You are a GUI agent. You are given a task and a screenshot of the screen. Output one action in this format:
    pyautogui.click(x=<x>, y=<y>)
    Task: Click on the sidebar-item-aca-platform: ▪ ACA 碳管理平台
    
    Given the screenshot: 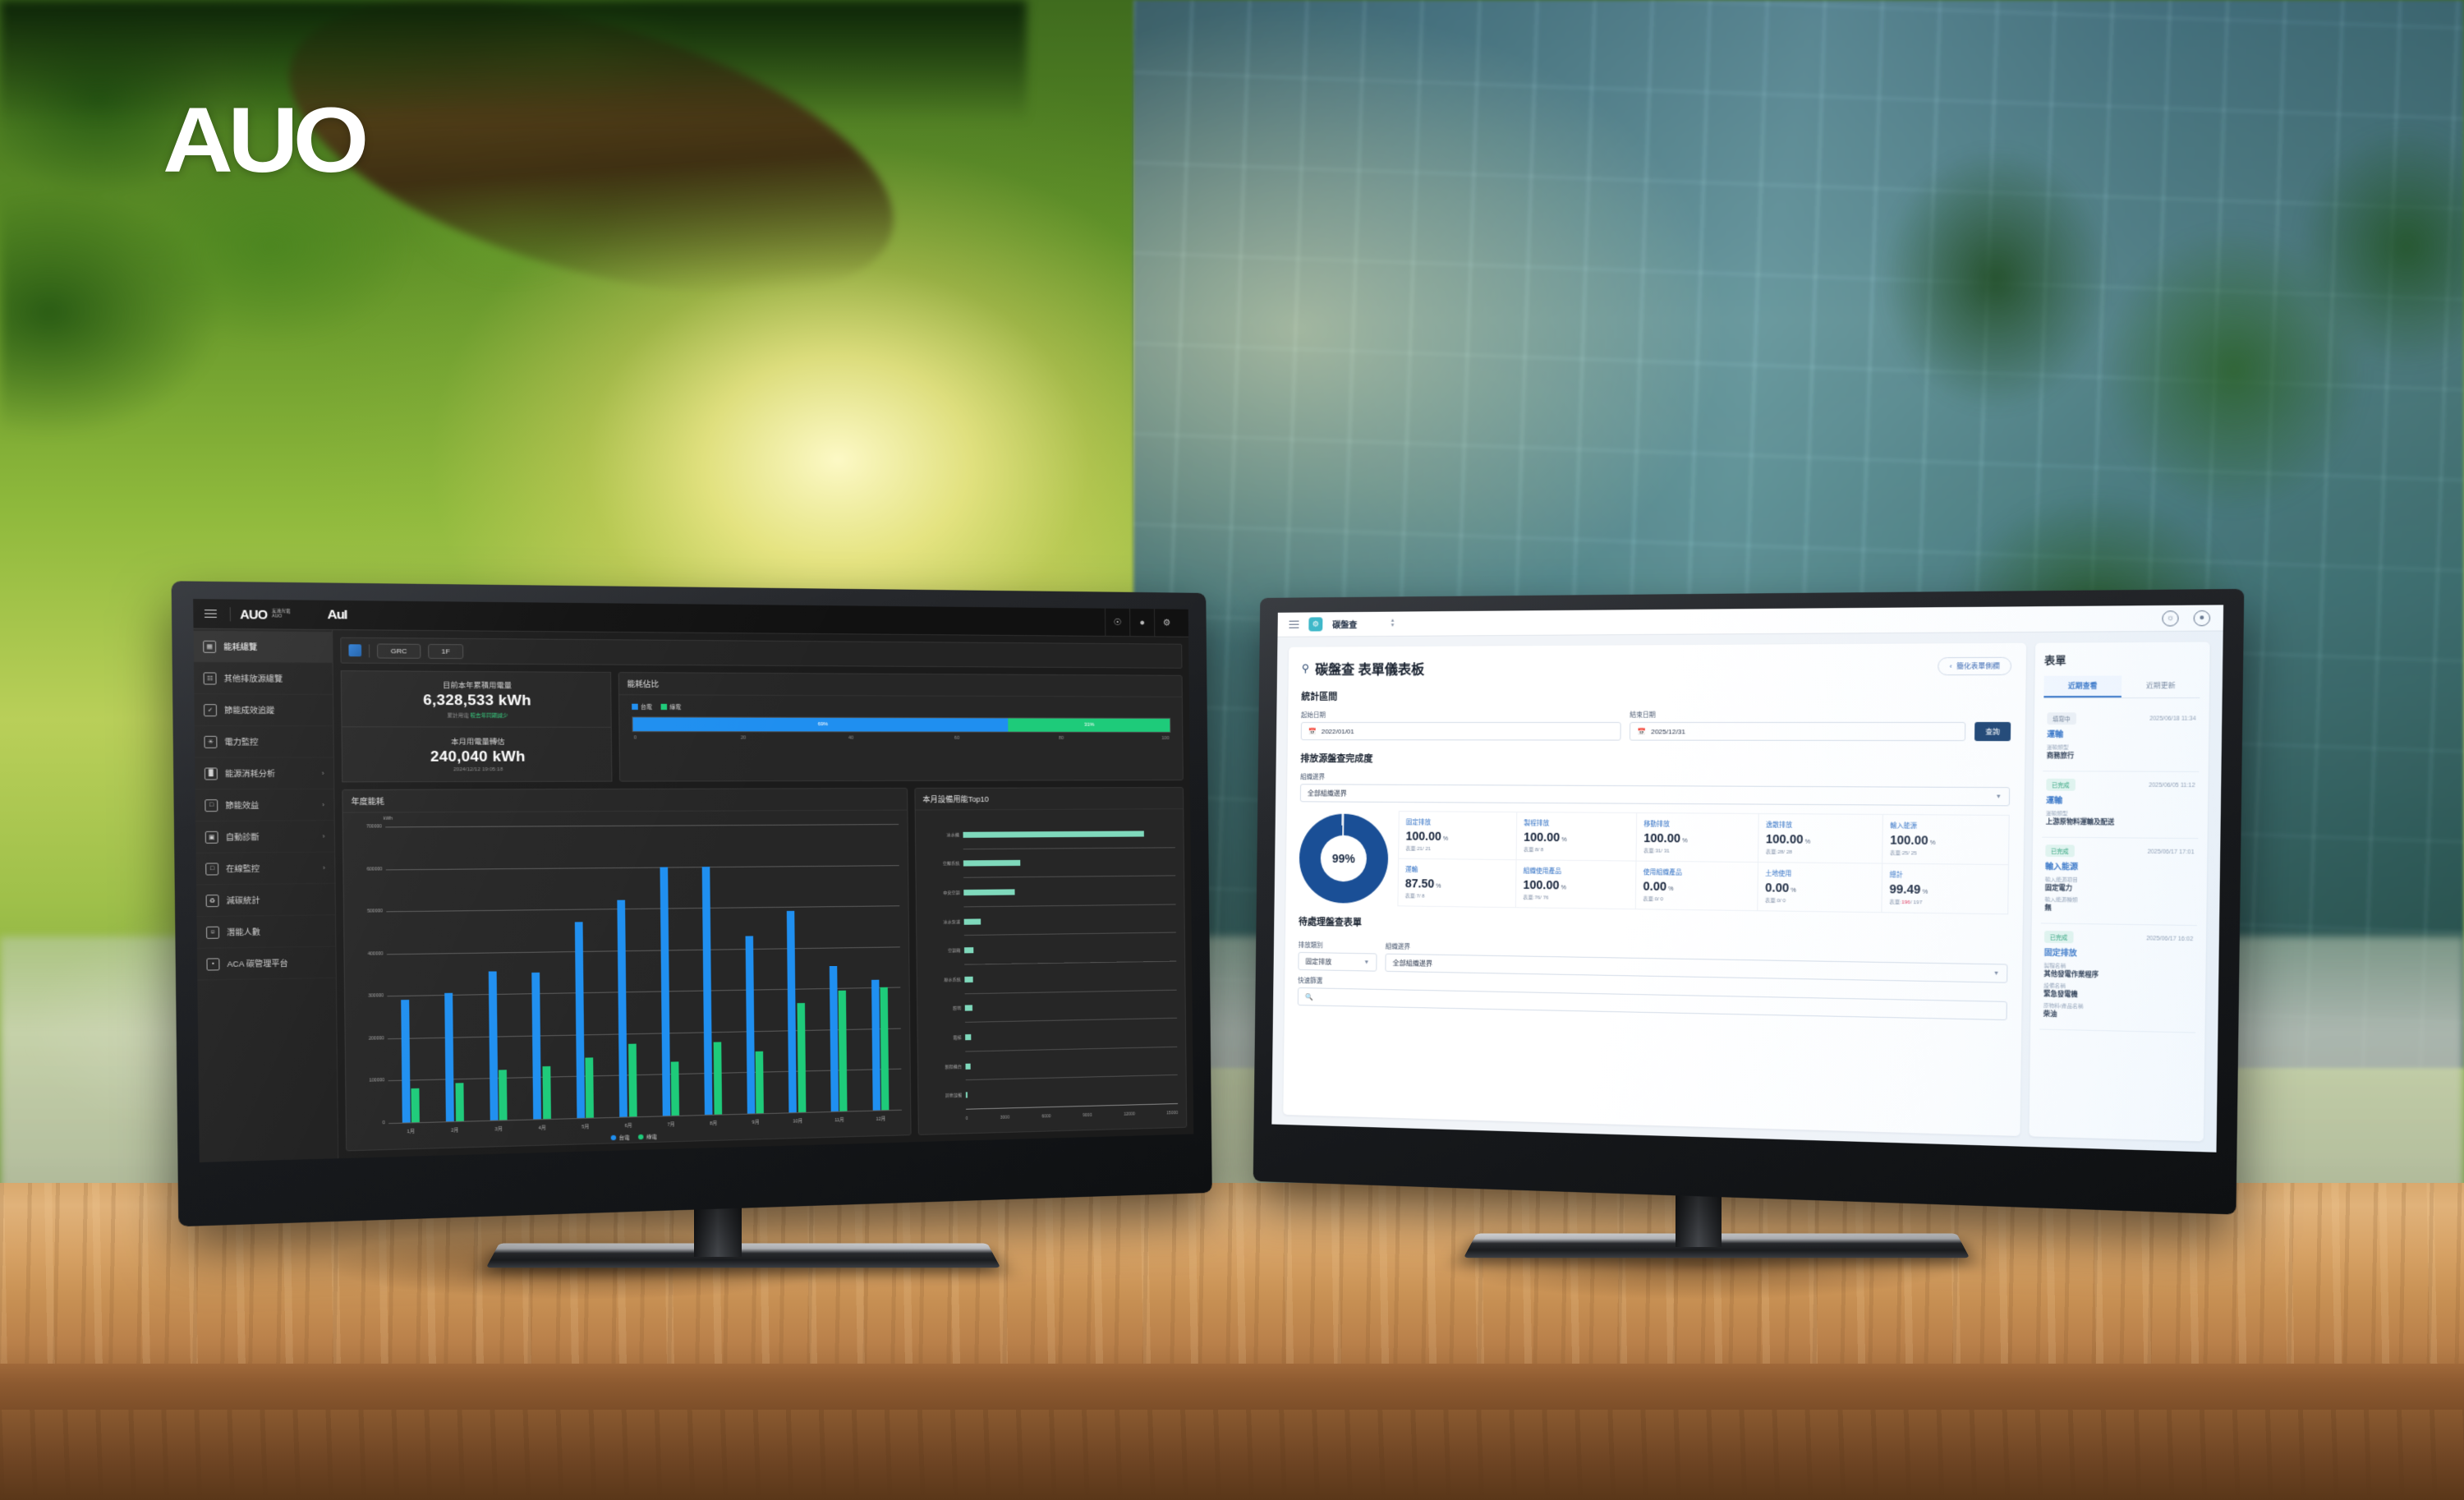 What is the action you would take?
    pyautogui.click(x=266, y=963)
    